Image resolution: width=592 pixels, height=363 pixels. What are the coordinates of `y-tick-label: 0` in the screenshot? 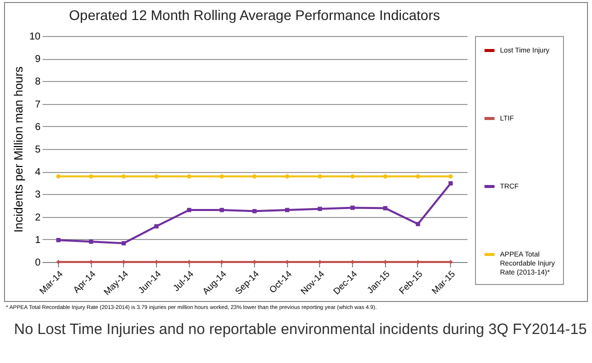 It's located at (37, 263).